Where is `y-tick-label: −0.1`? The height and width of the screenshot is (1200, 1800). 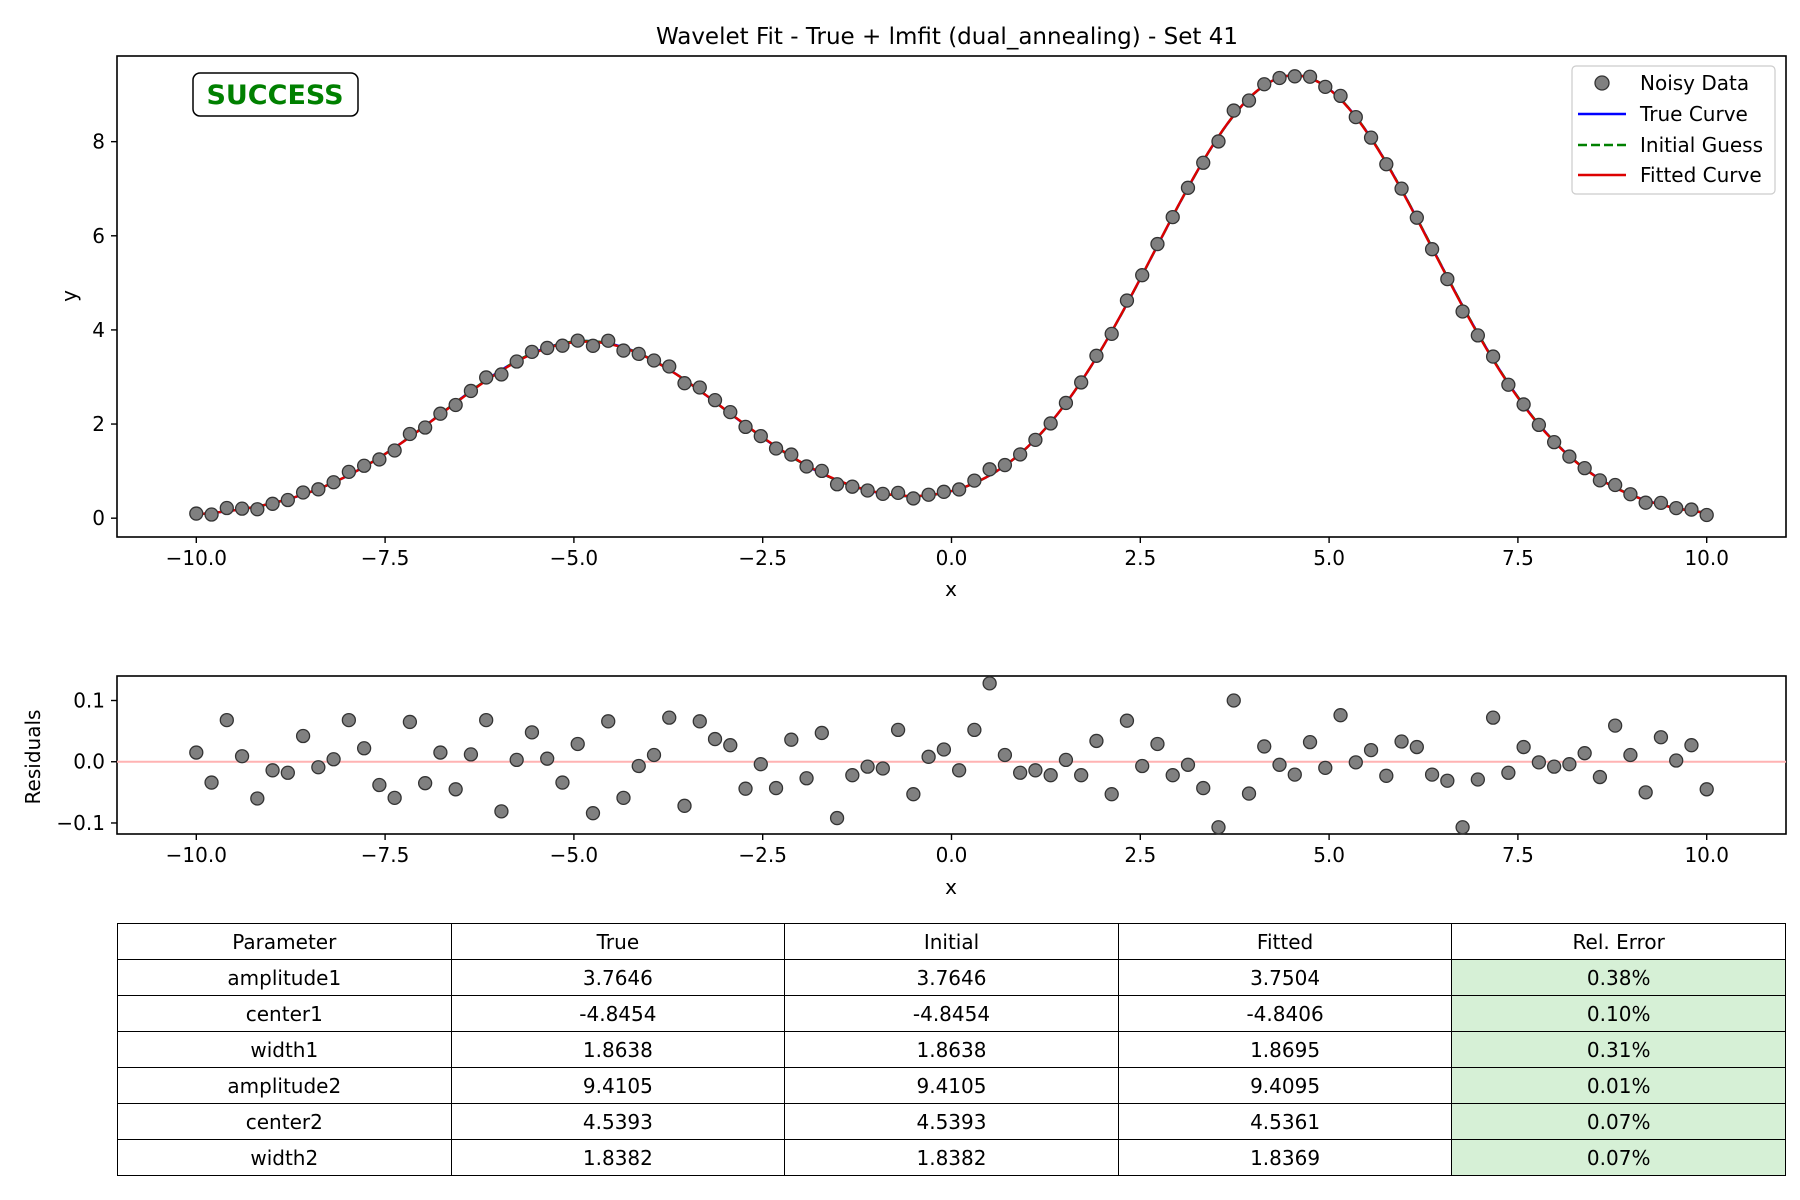 y-tick-label: −0.1 is located at coordinates (80, 823).